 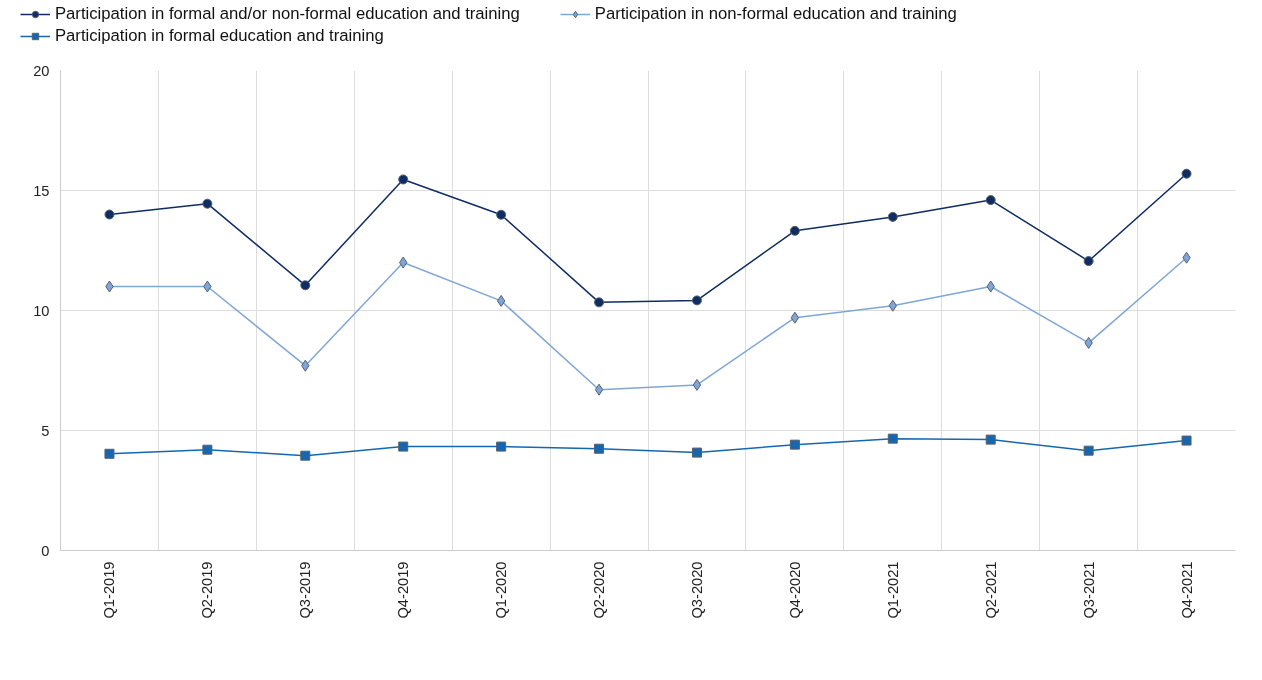 What do you see at coordinates (41, 310) in the screenshot?
I see `y-tick-label: 10` at bounding box center [41, 310].